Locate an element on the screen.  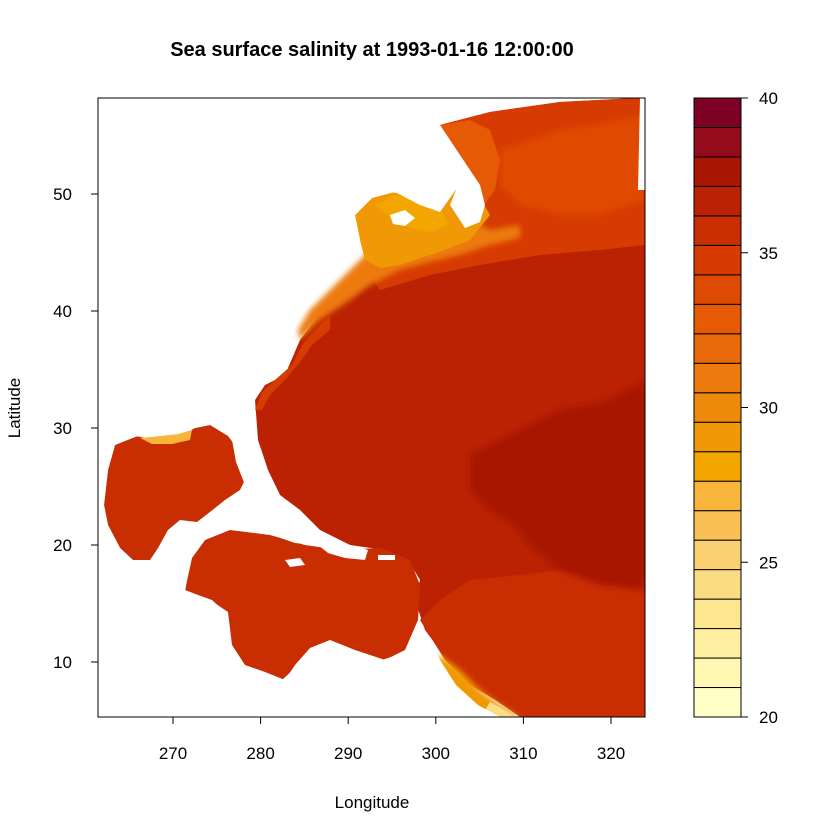
land-cuba is located at coordinates (270, 530).